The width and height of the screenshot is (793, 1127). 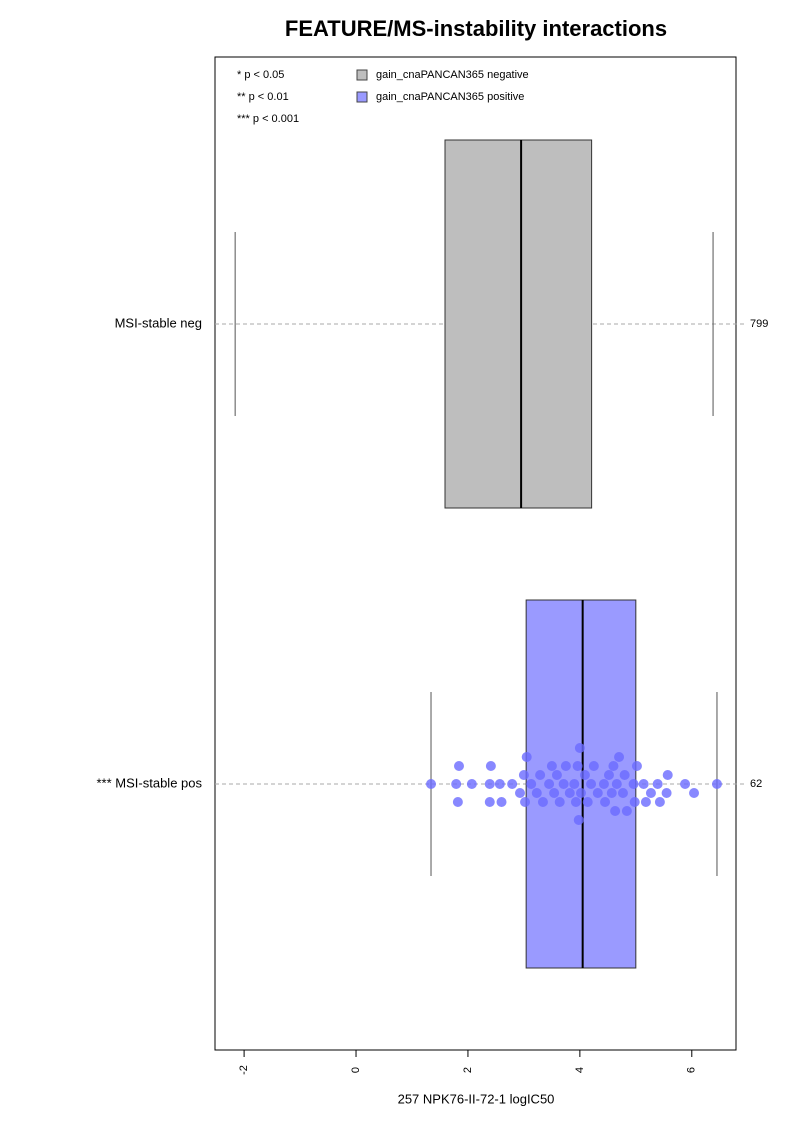 I want to click on box, so click(x=518, y=324).